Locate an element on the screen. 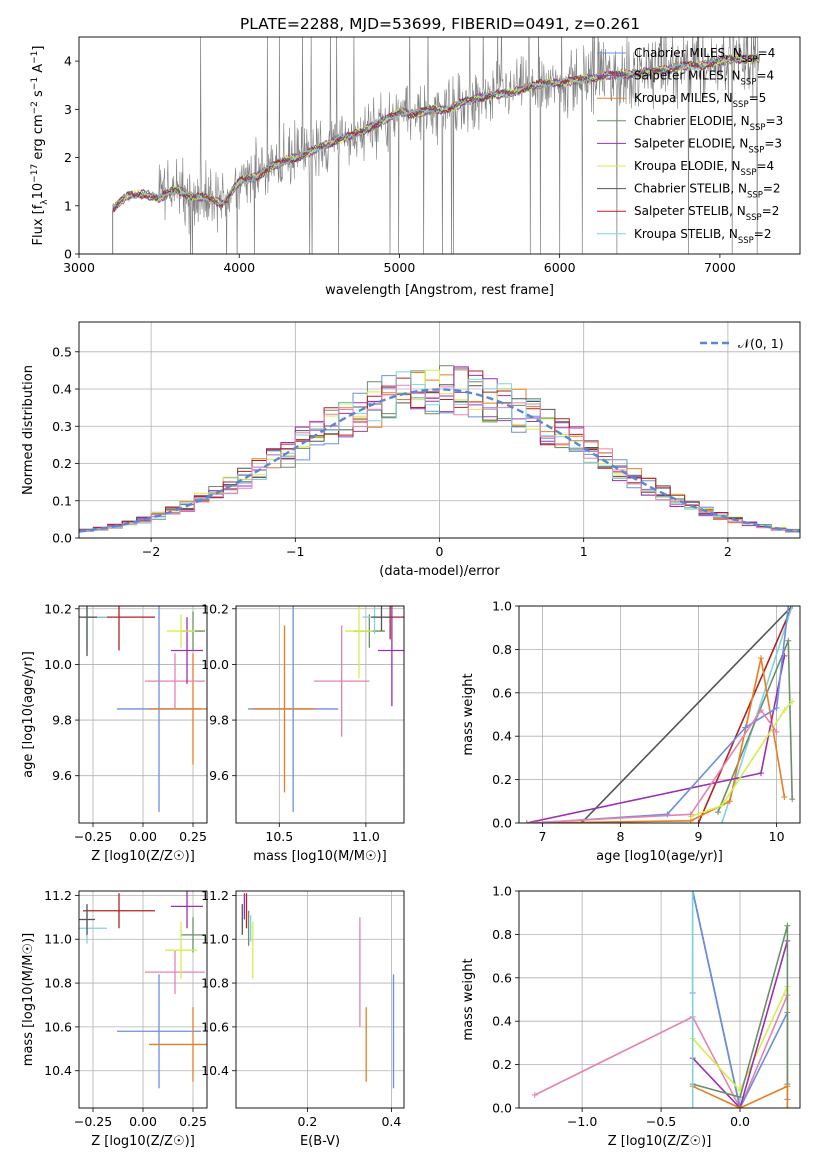  y-tick-label: 9.6 is located at coordinates (219, 775).